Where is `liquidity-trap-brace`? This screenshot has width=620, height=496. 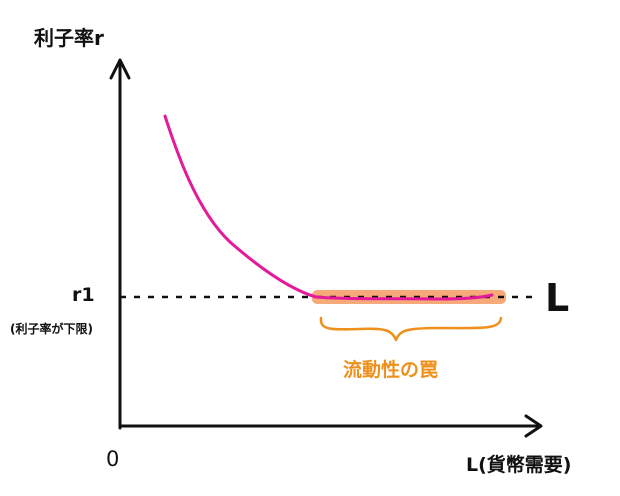
liquidity-trap-brace is located at coordinates (411, 329).